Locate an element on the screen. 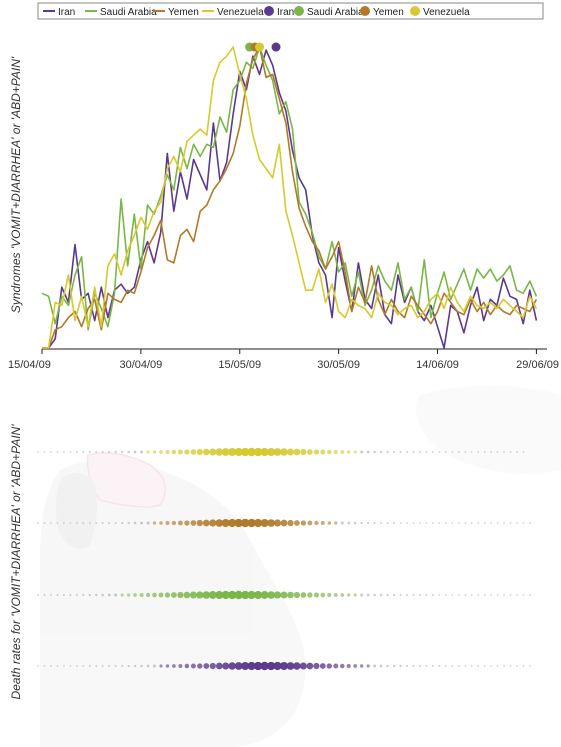  legend-dot-label-iran: Iran is located at coordinates (285, 12).